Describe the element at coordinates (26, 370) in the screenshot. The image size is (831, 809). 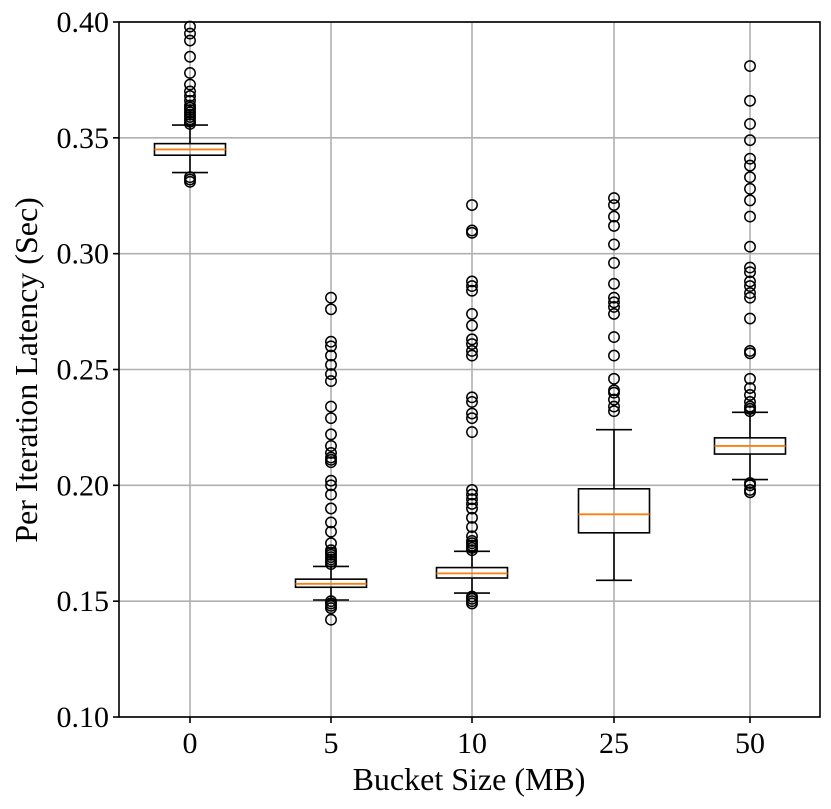
I see `y-axis-label: Per Iteration Latency (Sec)` at that location.